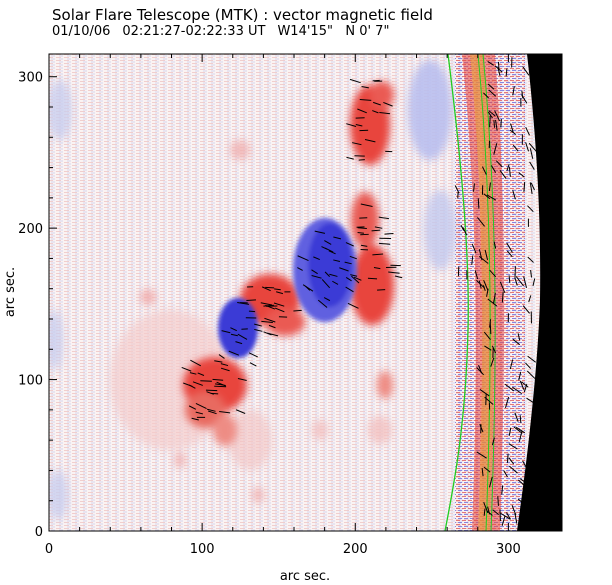  I want to click on x-tick-label: 100, so click(202, 549).